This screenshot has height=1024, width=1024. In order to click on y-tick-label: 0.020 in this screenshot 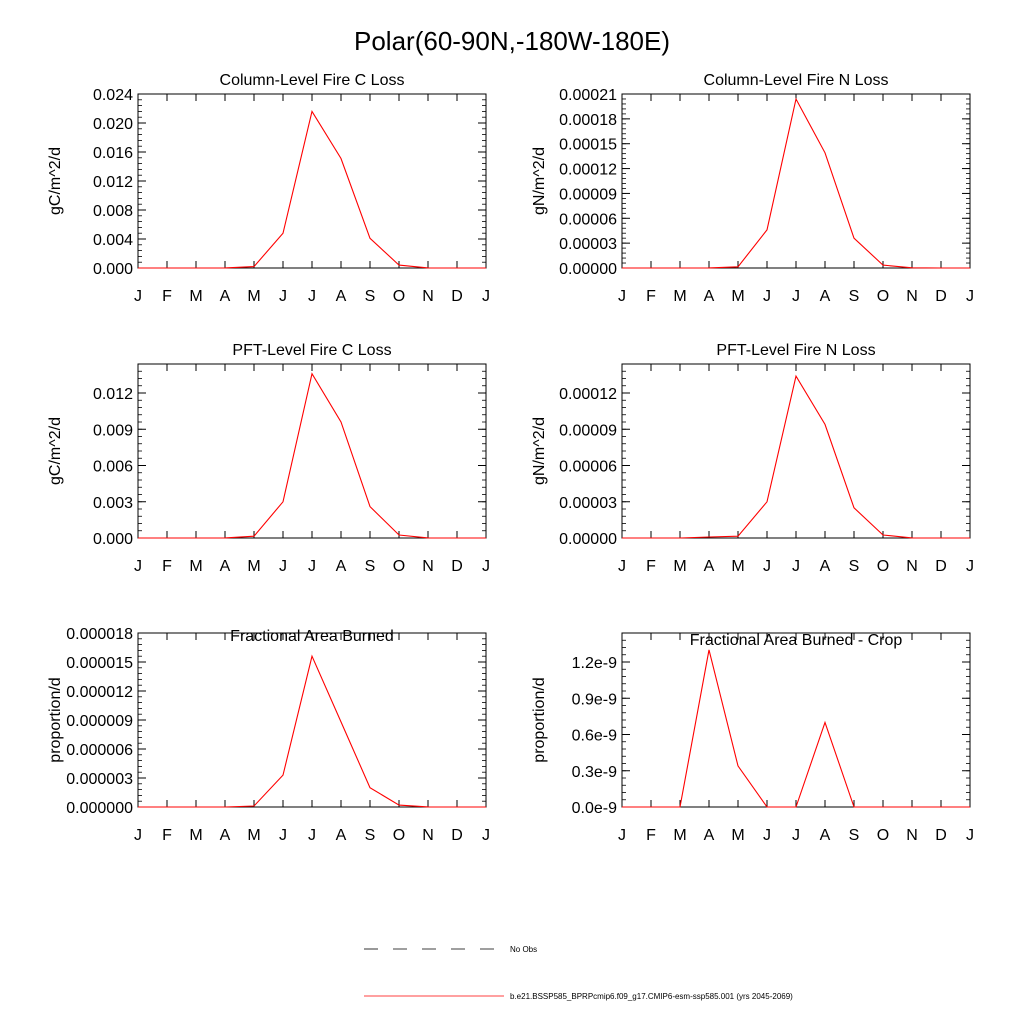, I will do `click(113, 124)`.